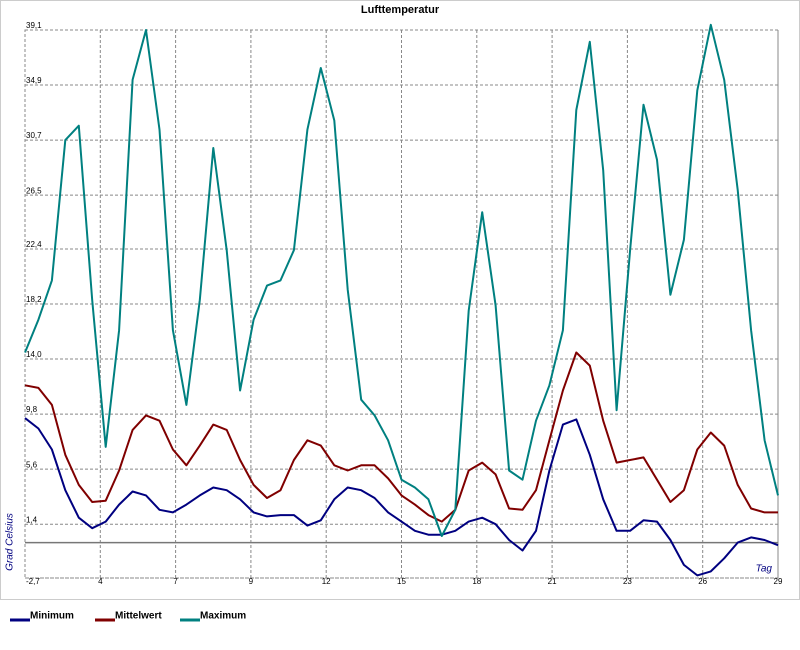  Describe the element at coordinates (34, 80) in the screenshot. I see `y-tick-label: 34,9` at that location.